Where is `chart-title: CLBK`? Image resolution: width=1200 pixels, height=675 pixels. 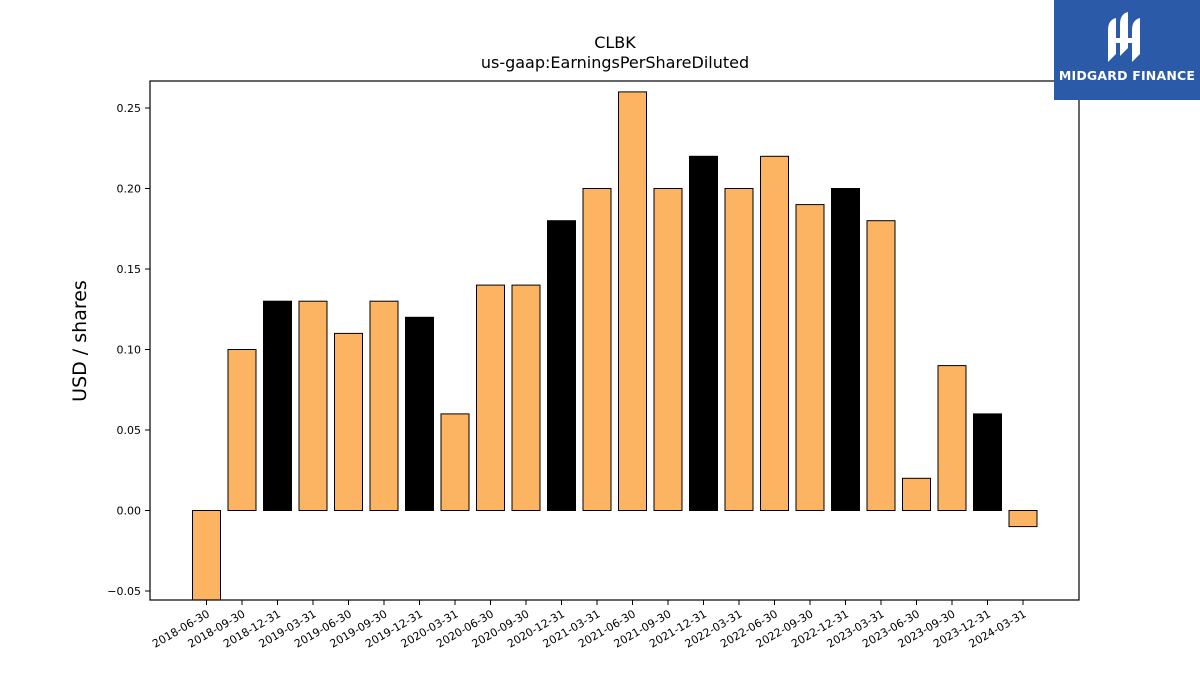 chart-title: CLBK is located at coordinates (615, 42).